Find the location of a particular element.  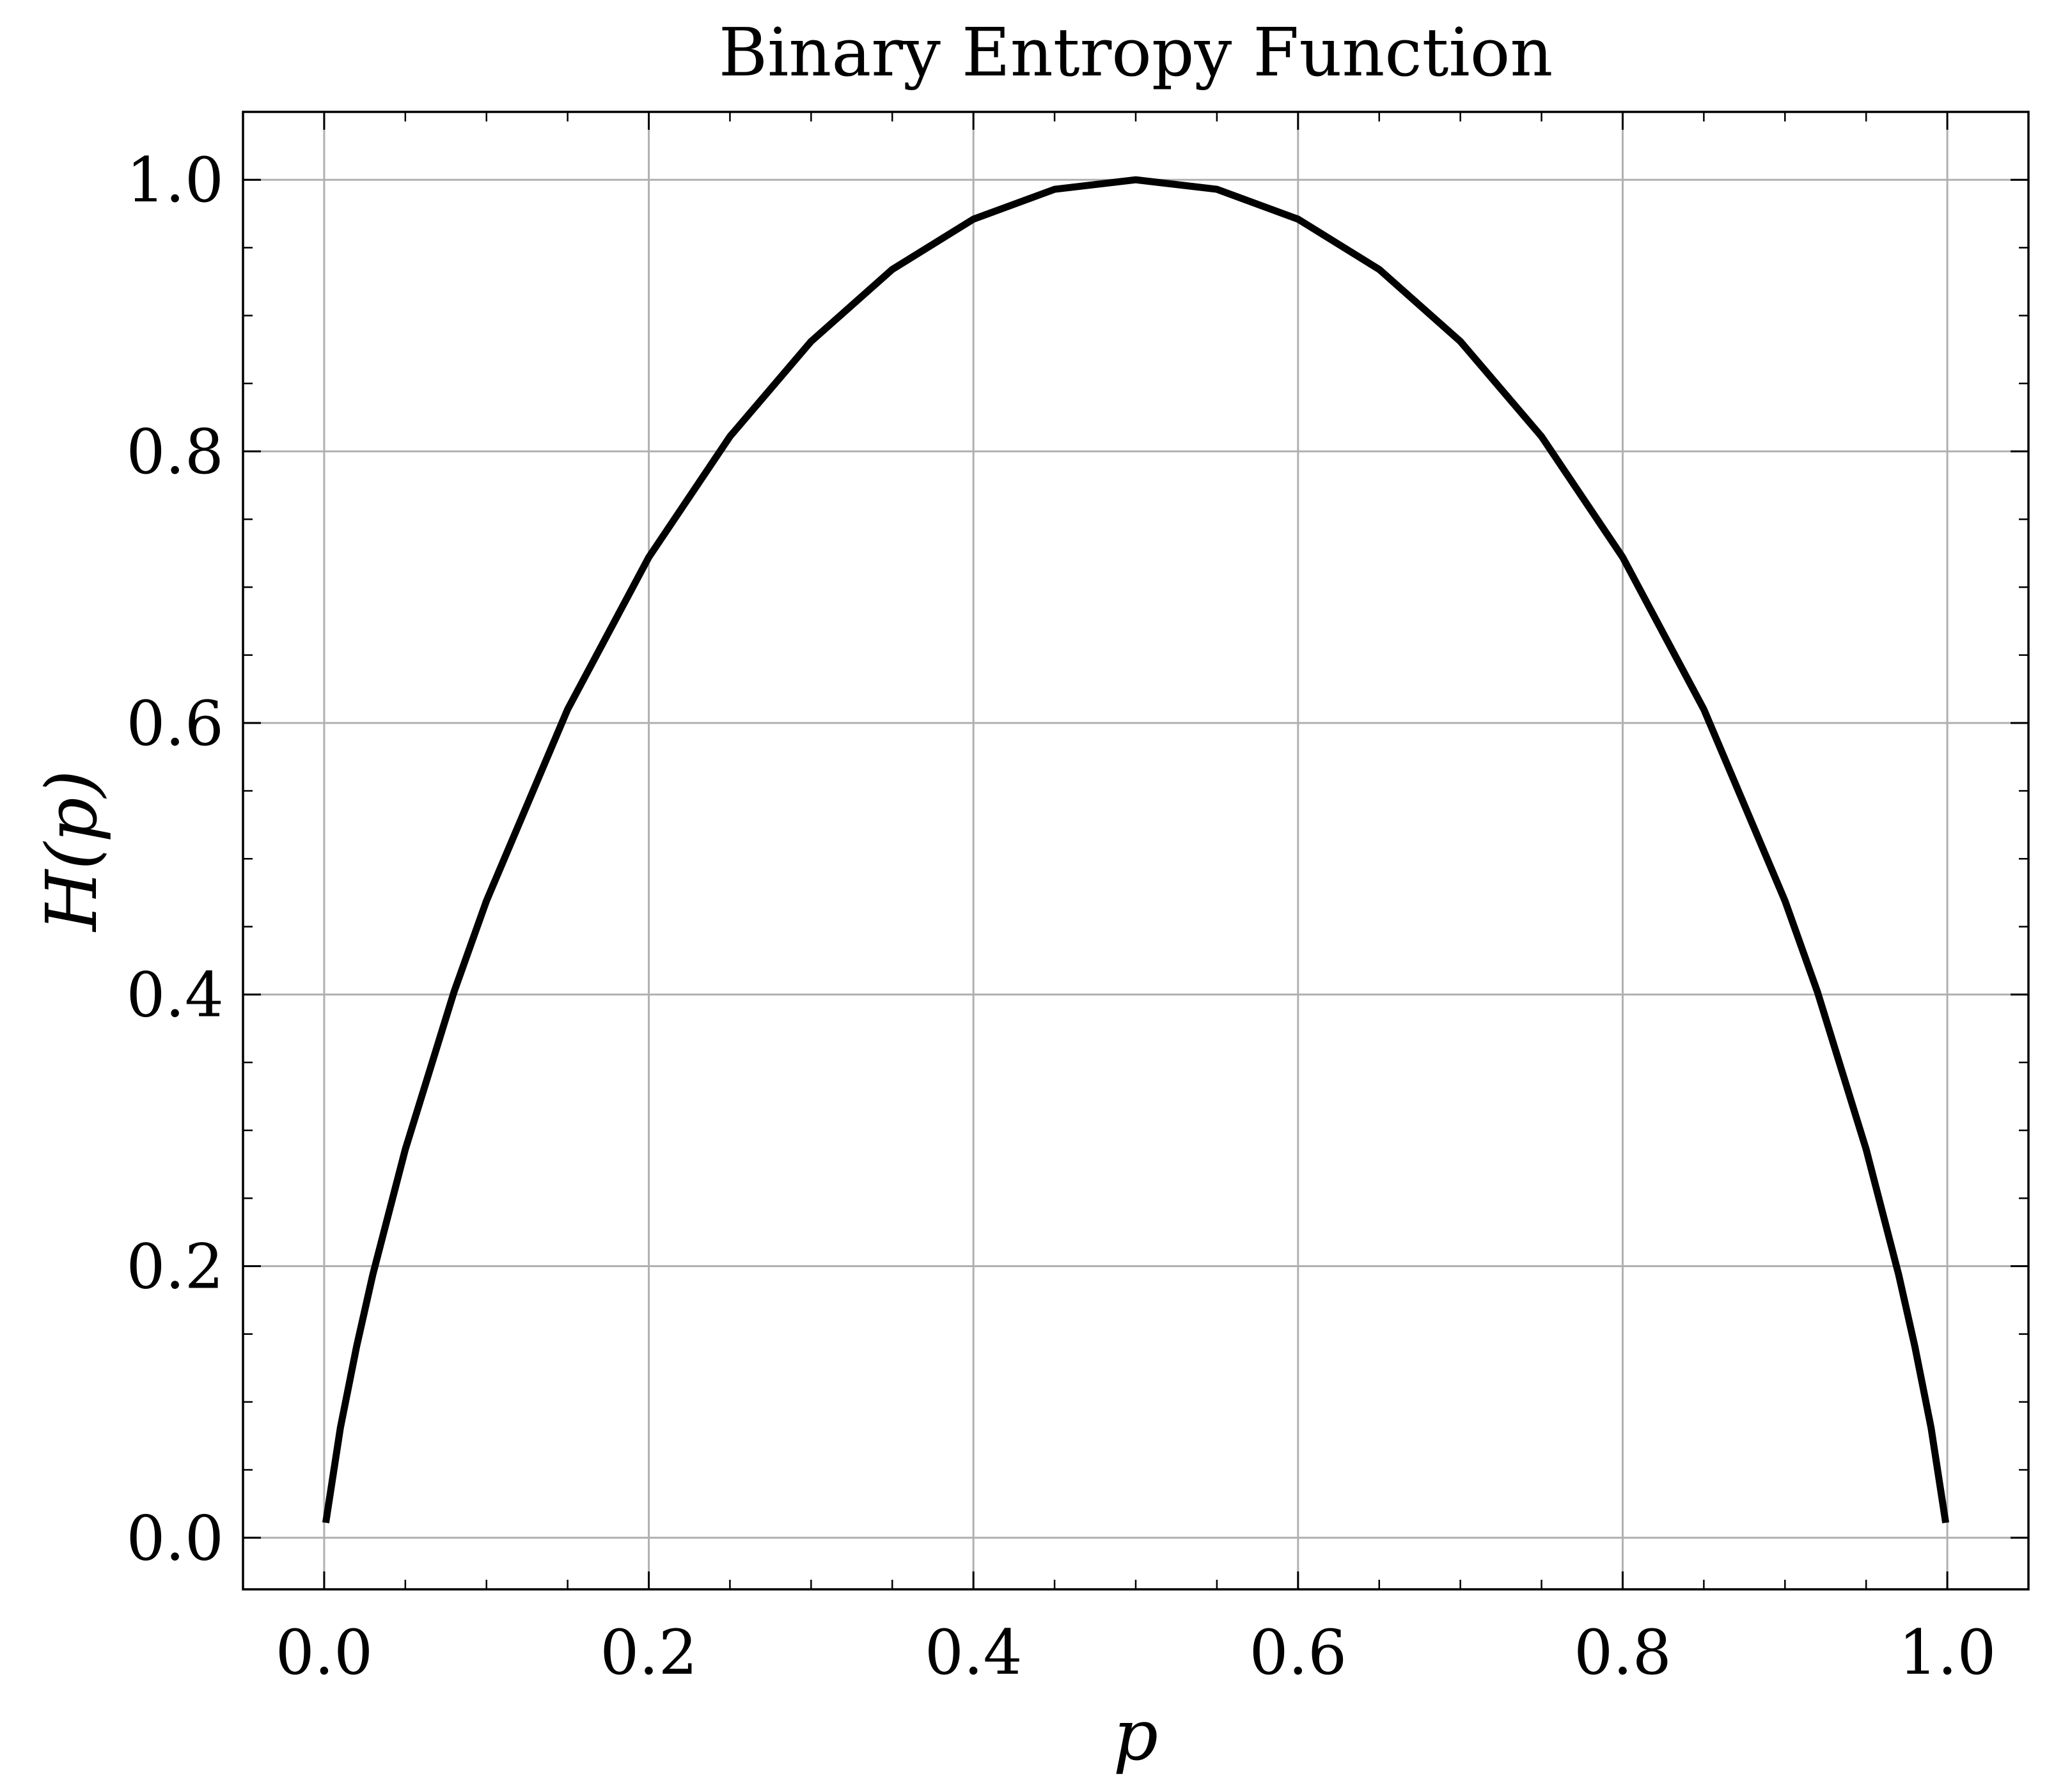

x-tick-label: 0.6 is located at coordinates (1298, 1653).